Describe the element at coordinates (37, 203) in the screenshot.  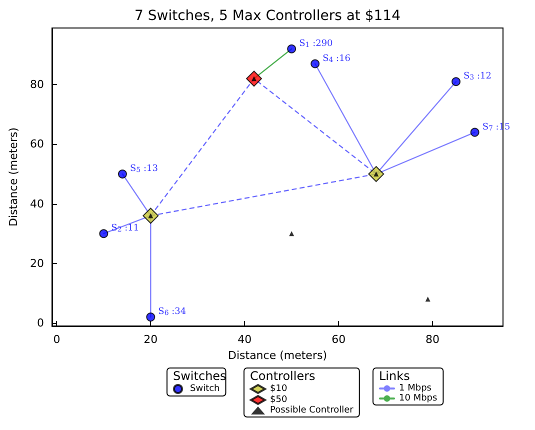
I see `y-tick-label: 40` at that location.